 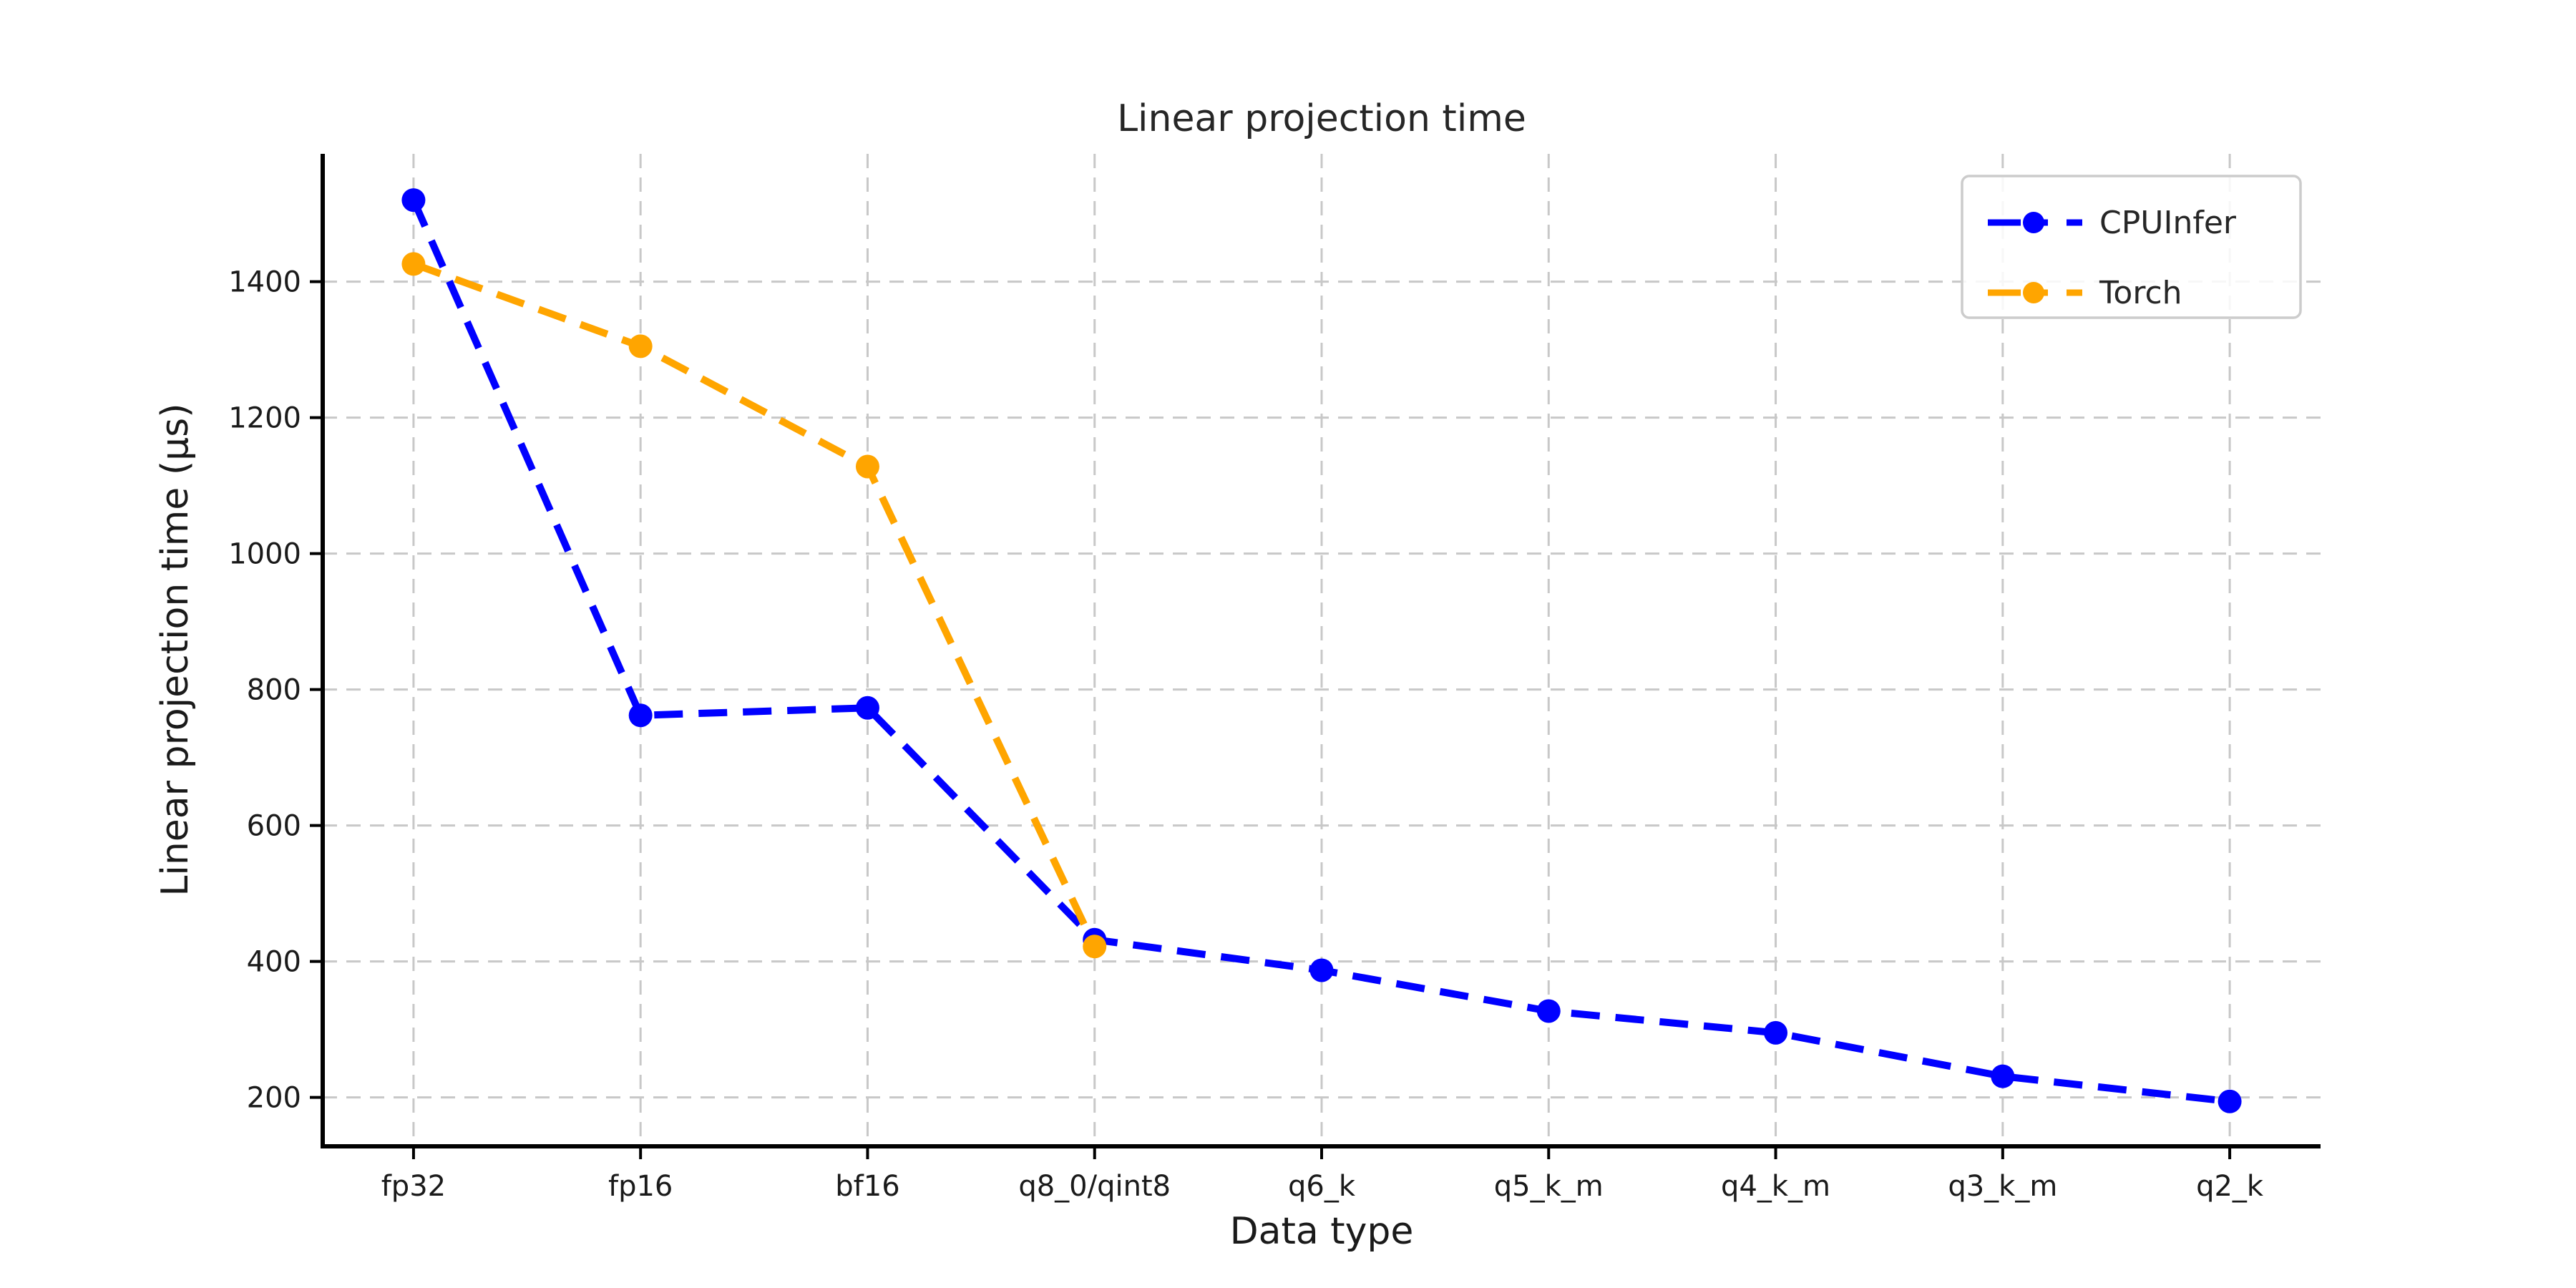 What do you see at coordinates (1322, 1186) in the screenshot?
I see `x-tick-label: q6_k` at bounding box center [1322, 1186].